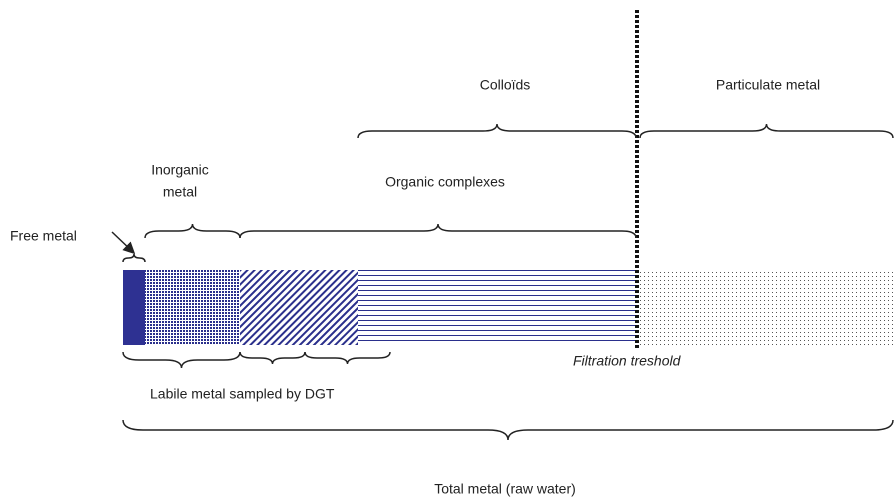  Describe the element at coordinates (766, 307) in the screenshot. I see `particulate-segment` at that location.